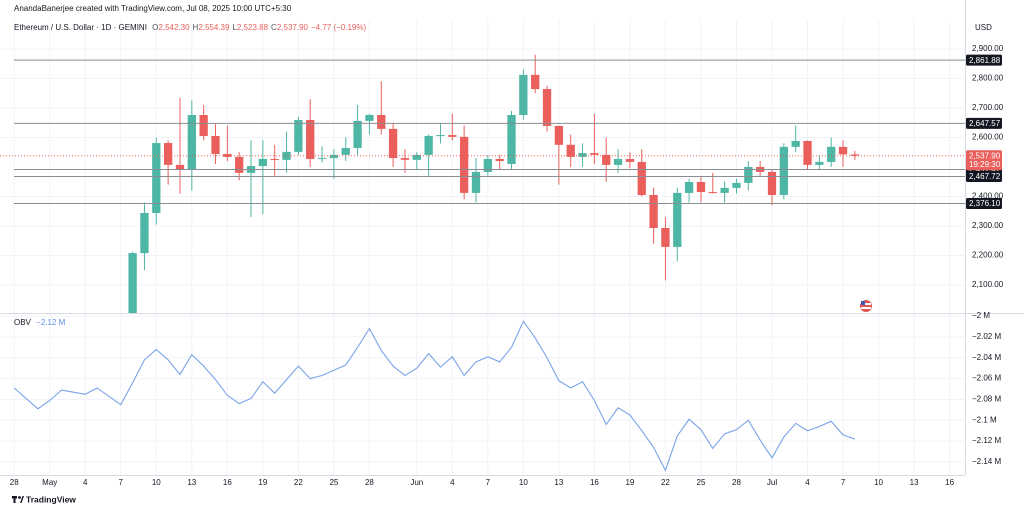  I want to click on x-tick-label: Jun, so click(416, 482).